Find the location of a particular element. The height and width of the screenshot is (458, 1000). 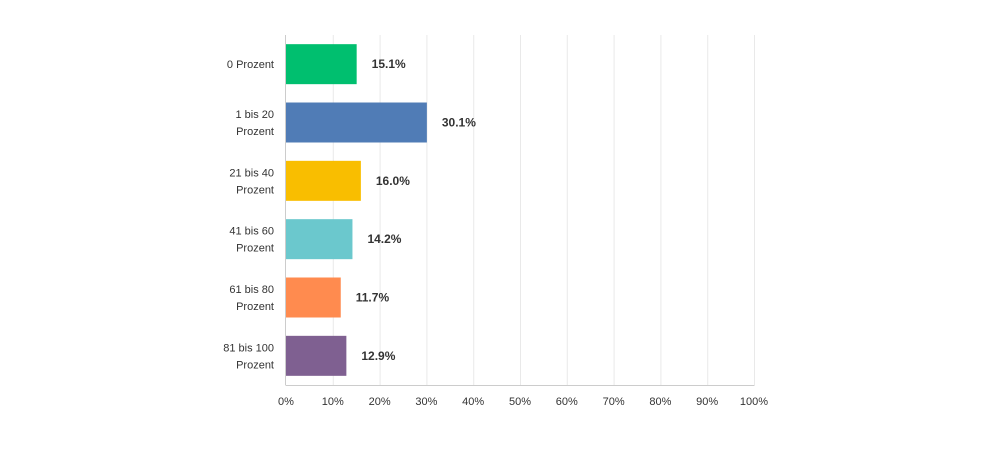

x-tick-label: 70% is located at coordinates (614, 402).